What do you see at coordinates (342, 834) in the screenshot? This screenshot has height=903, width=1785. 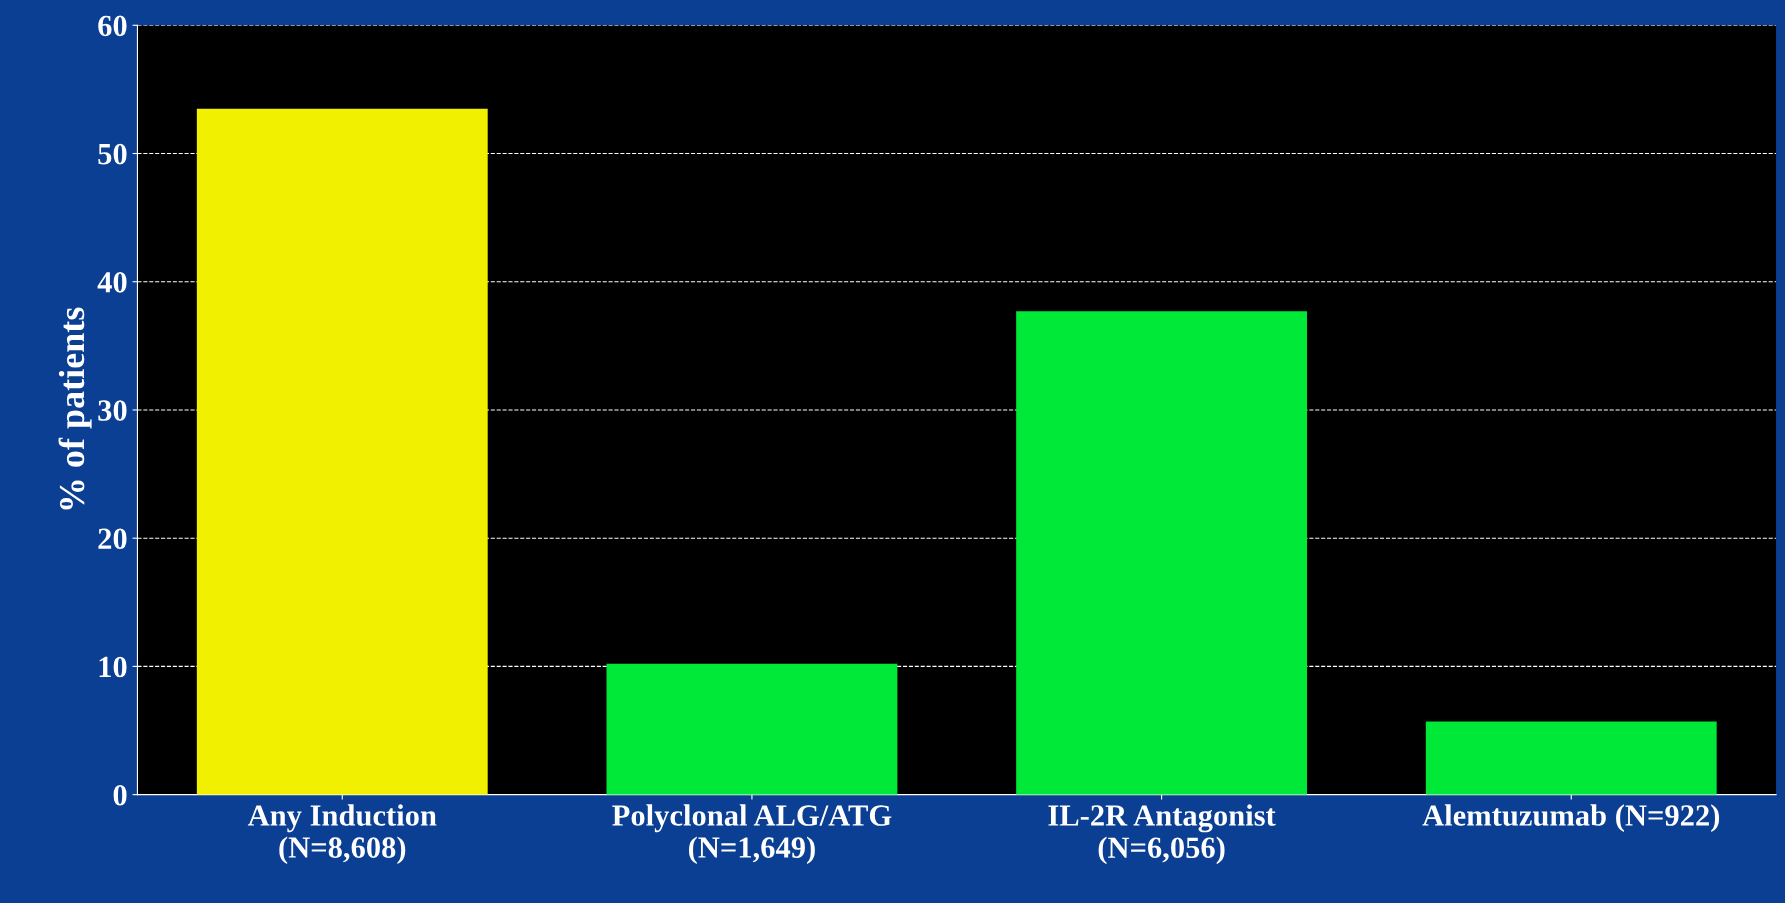 I see `x-tick-label: Any Induction (N=8,608)` at bounding box center [342, 834].